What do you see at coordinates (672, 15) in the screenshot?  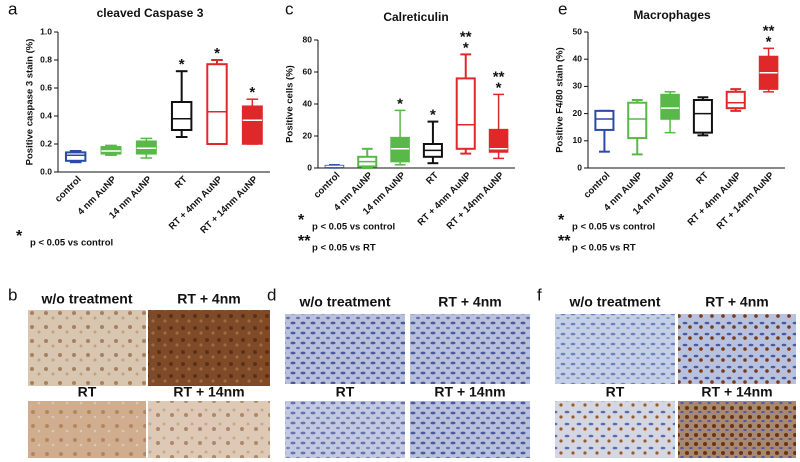 I see `chart-title: Macrophages` at bounding box center [672, 15].